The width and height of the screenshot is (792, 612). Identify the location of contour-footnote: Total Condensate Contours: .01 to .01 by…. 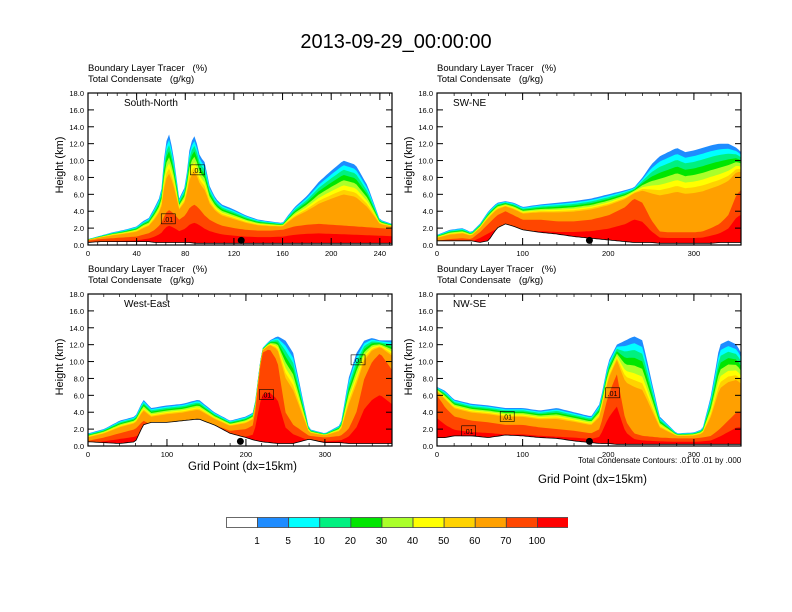
(660, 460).